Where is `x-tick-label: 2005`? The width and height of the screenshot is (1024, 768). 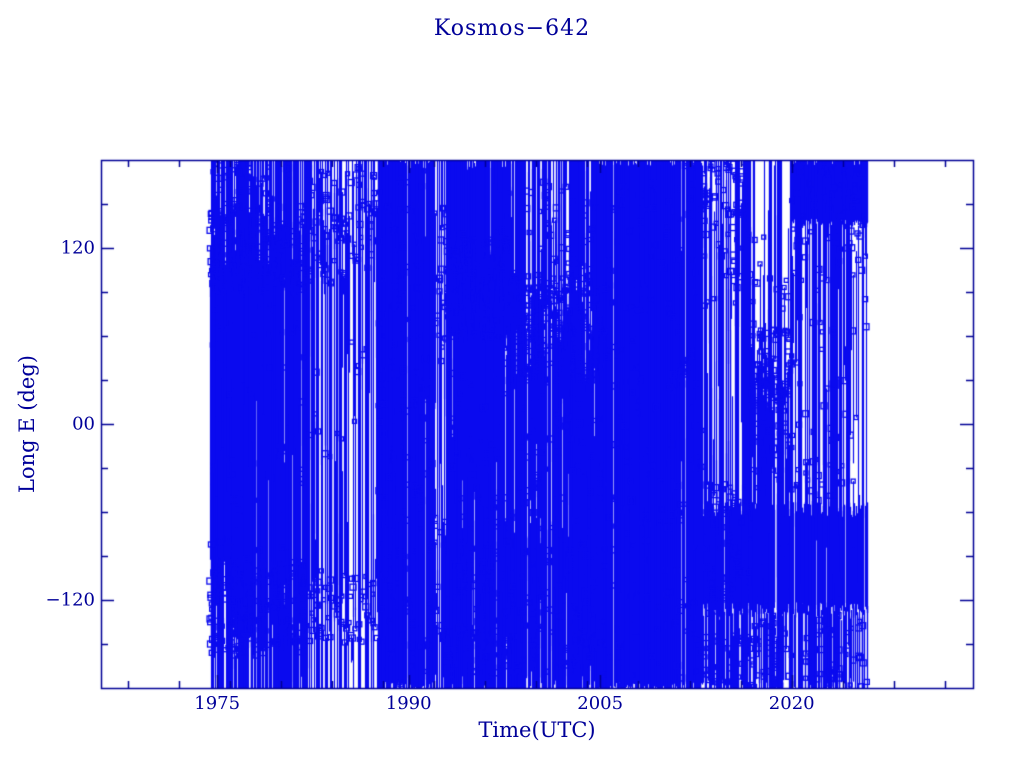 x-tick-label: 2005 is located at coordinates (600, 703).